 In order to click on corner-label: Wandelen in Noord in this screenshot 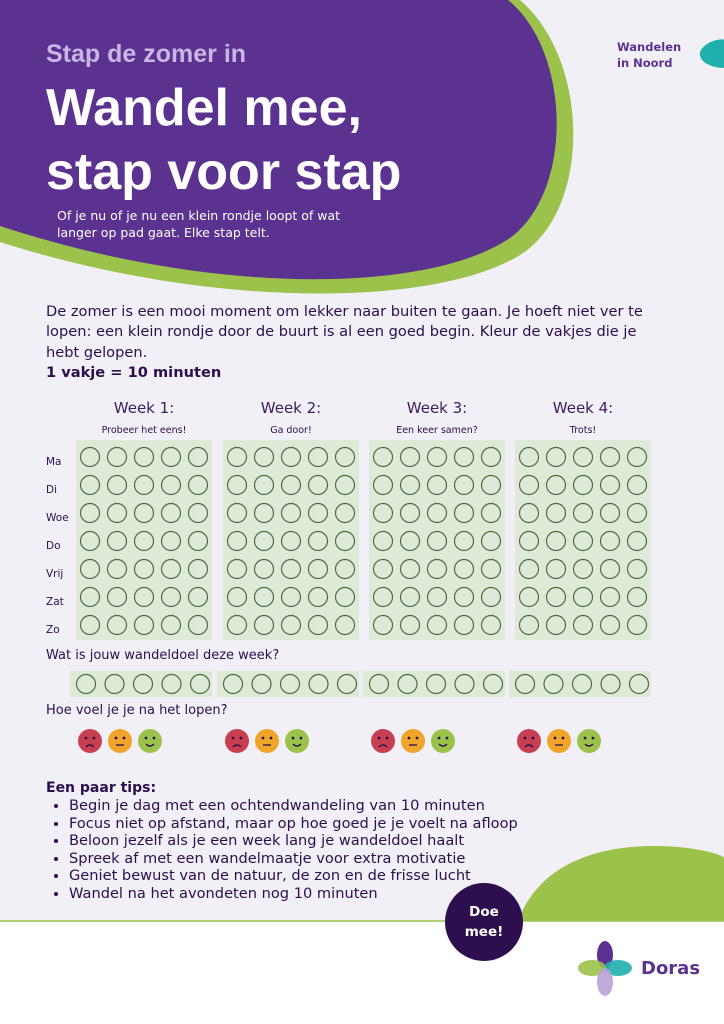, I will do `click(649, 55)`.